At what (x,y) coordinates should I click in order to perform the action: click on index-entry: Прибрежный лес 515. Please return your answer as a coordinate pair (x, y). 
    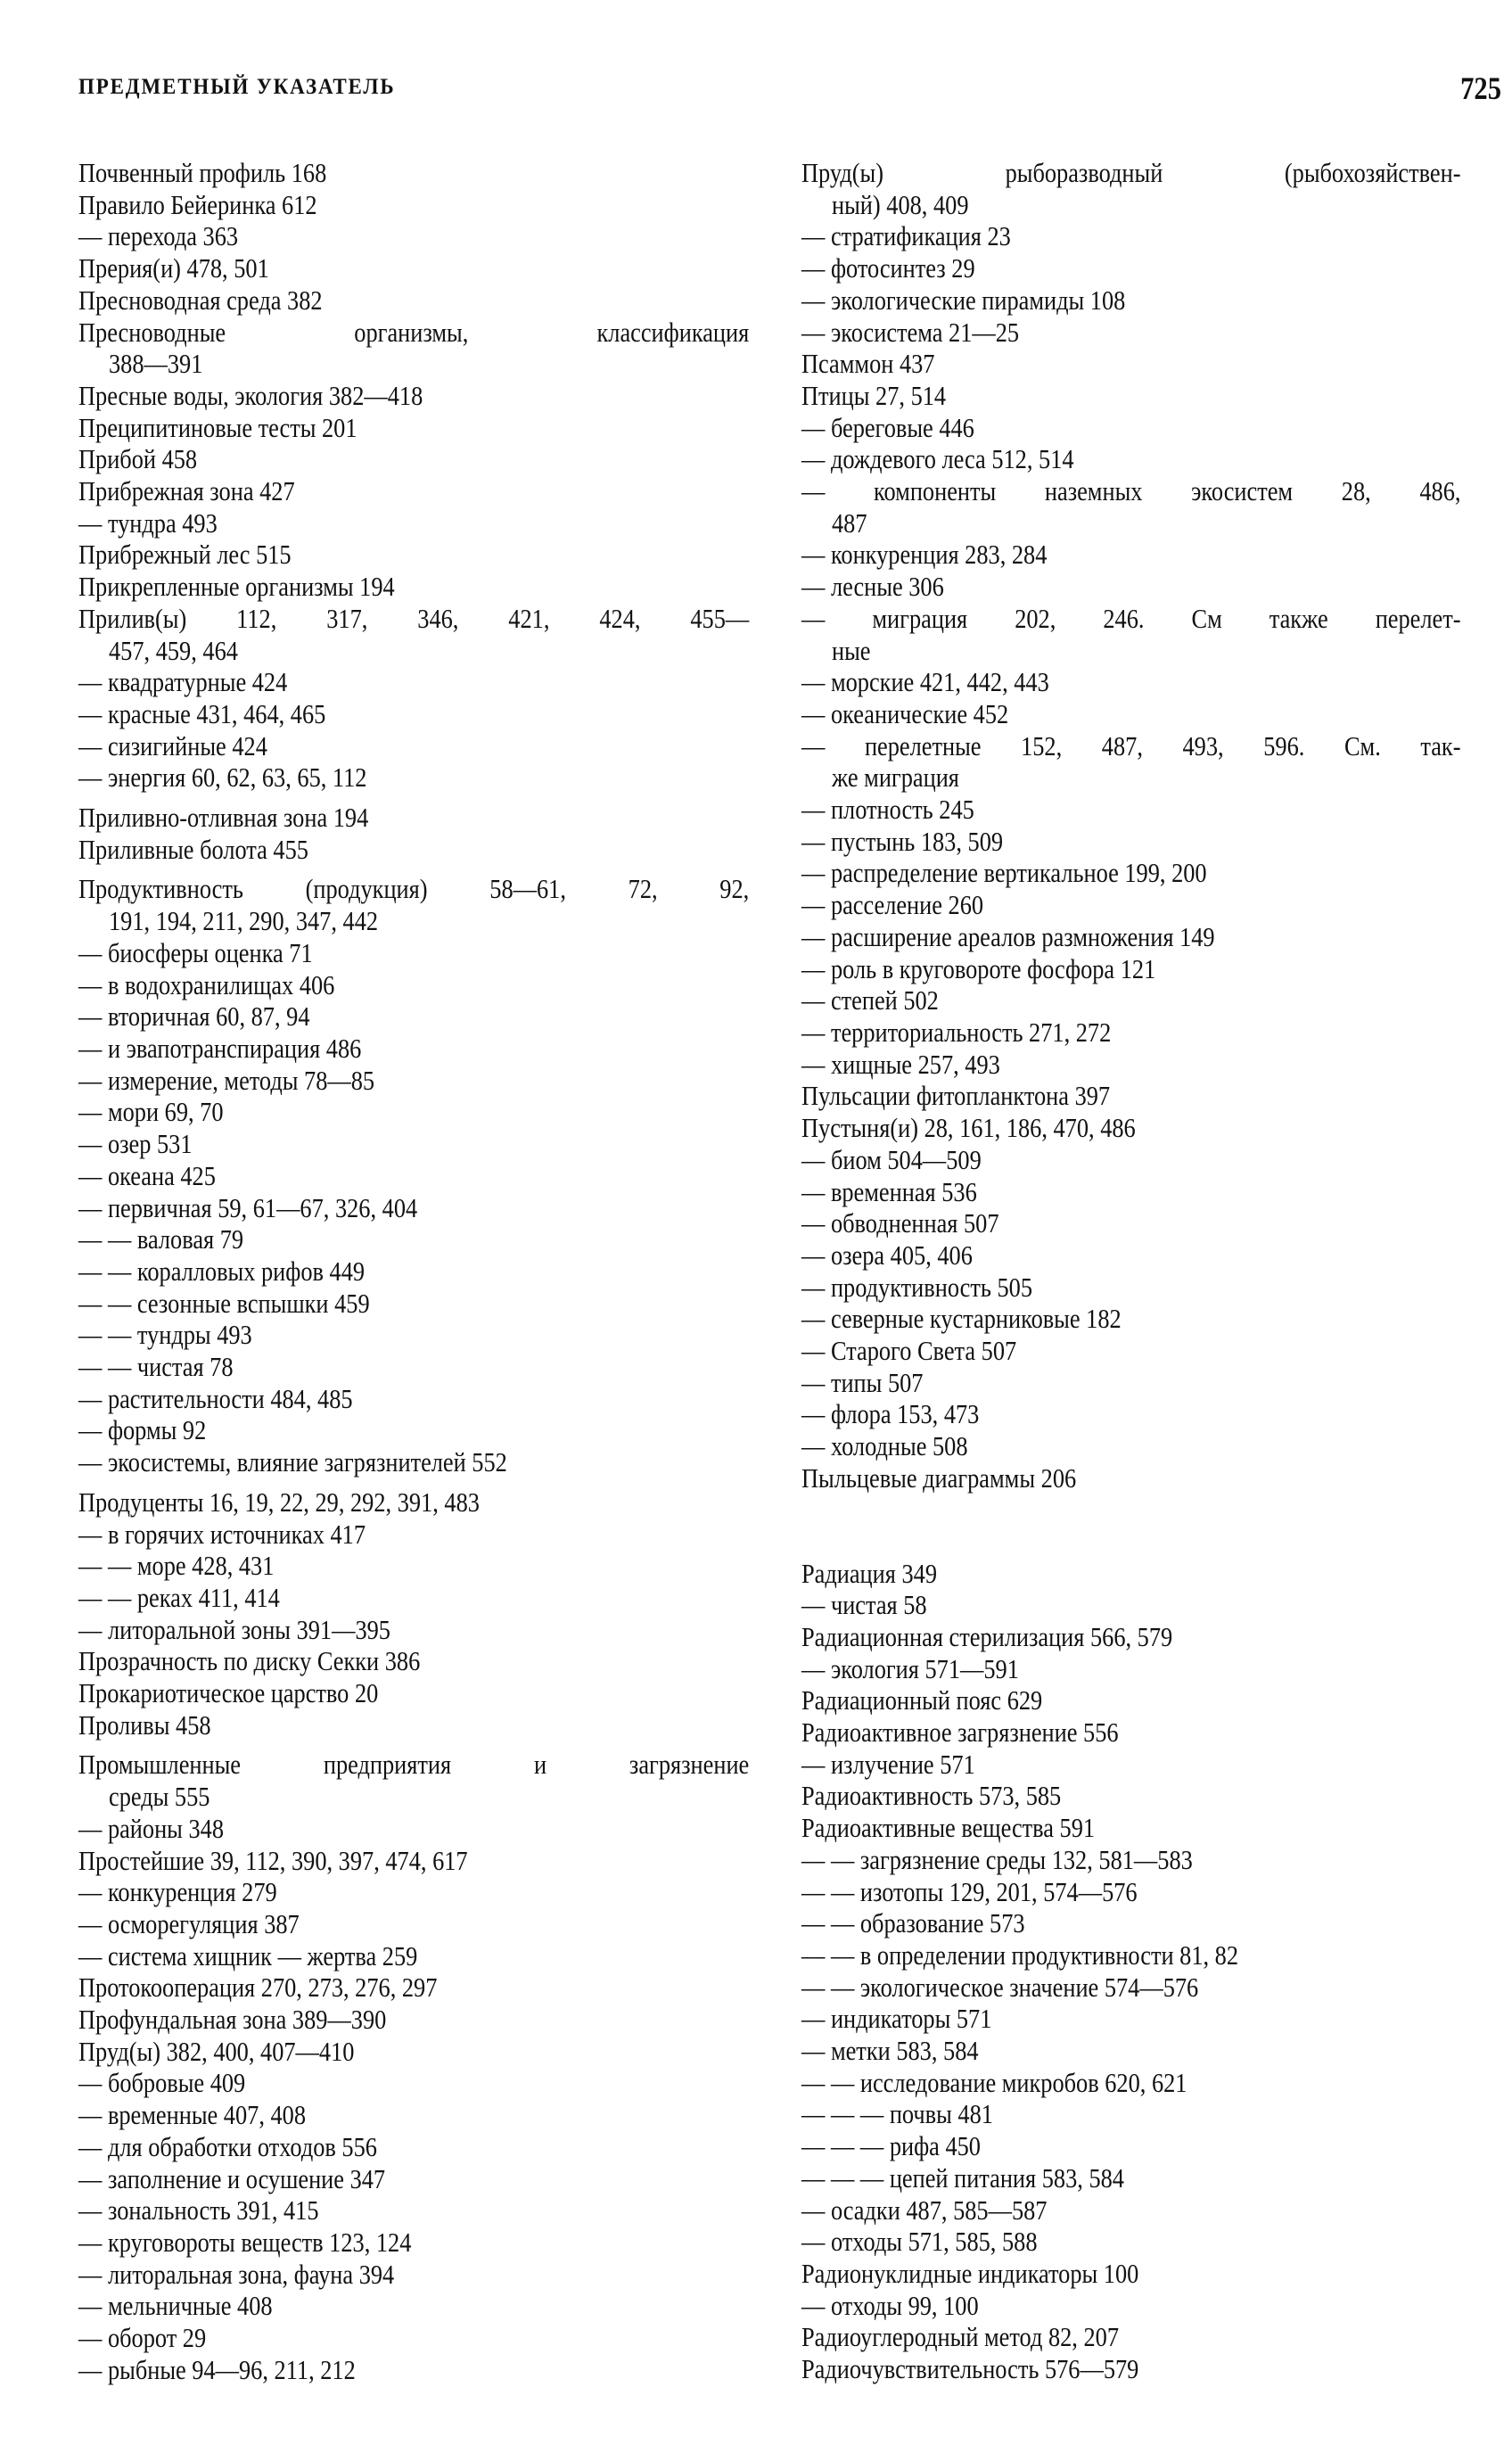
    Looking at the image, I should click on (413, 555).